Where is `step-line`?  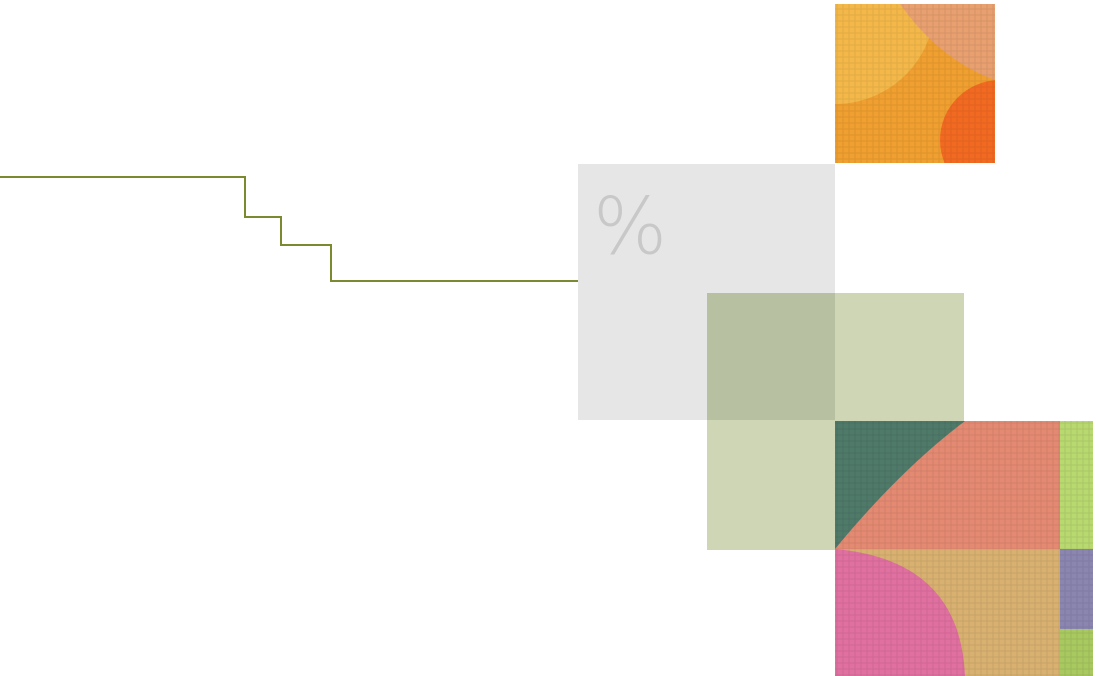
step-line is located at coordinates (289, 229).